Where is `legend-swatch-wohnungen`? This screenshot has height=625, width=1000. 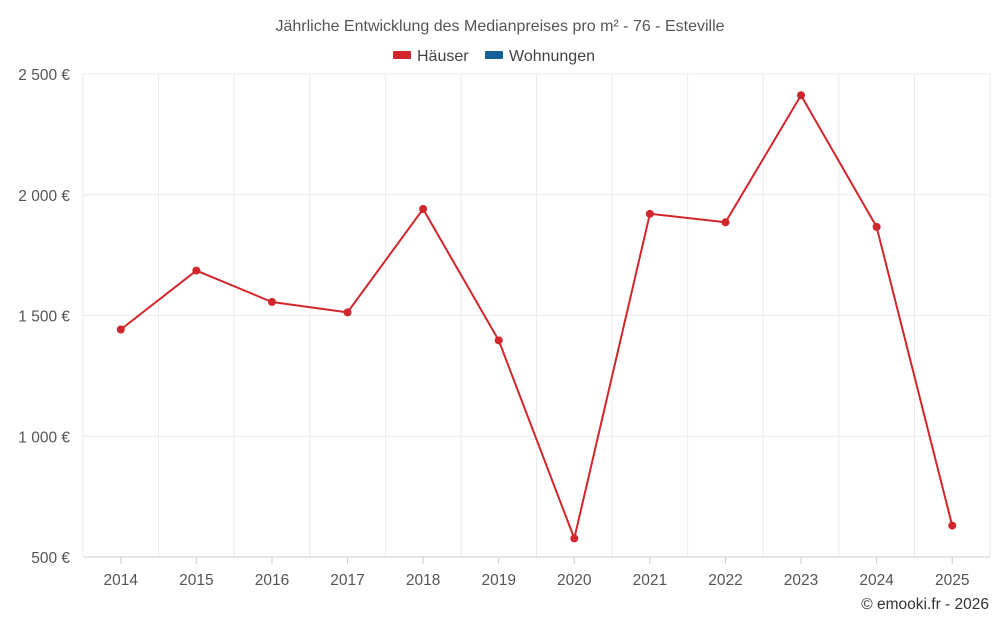
legend-swatch-wohnungen is located at coordinates (494, 55).